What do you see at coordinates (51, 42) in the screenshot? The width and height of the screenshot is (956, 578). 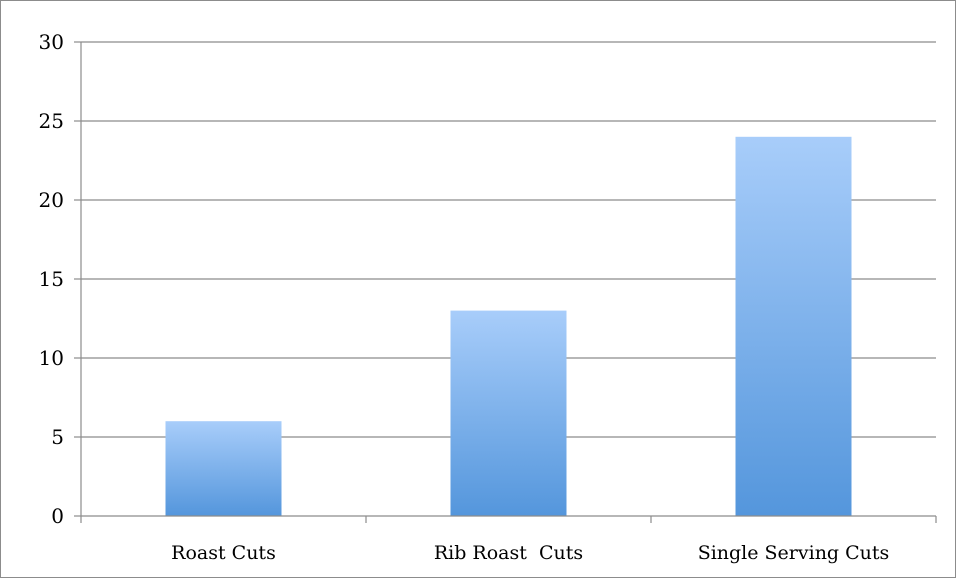 I see `y-tick-label: 30` at bounding box center [51, 42].